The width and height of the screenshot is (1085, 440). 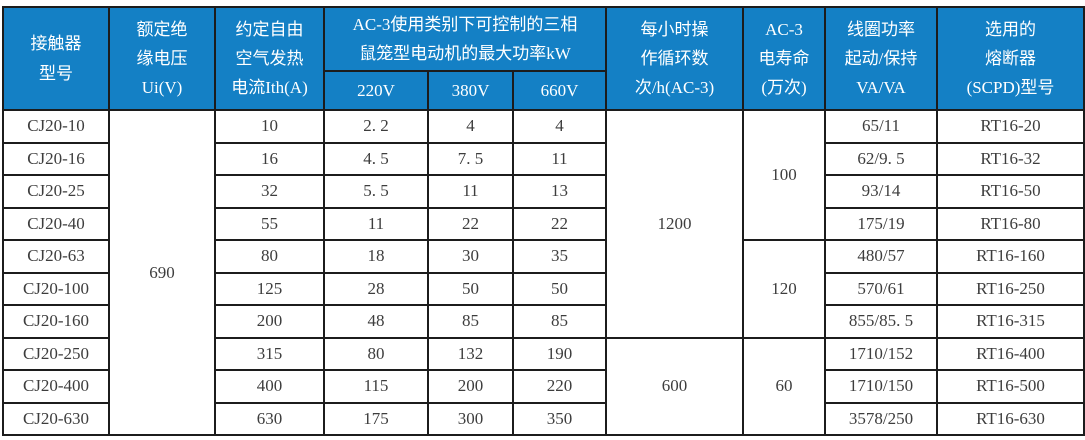 What do you see at coordinates (470, 158) in the screenshot?
I see `cell-kw380: 7. 5` at bounding box center [470, 158].